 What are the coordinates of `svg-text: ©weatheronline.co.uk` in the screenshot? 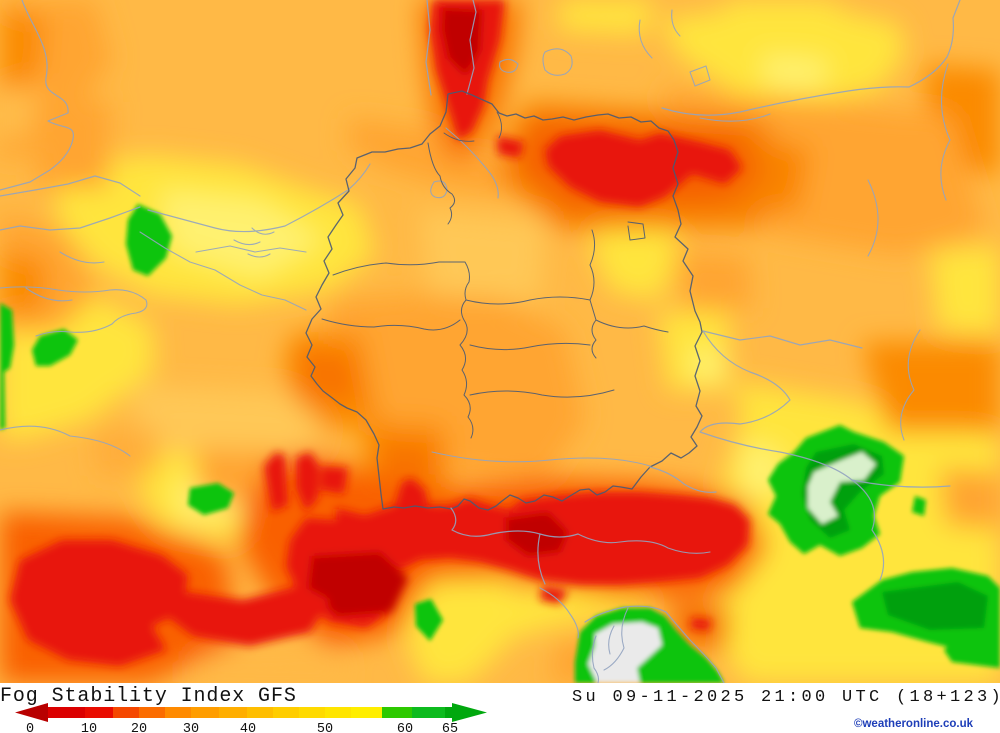 It's located at (914, 724).